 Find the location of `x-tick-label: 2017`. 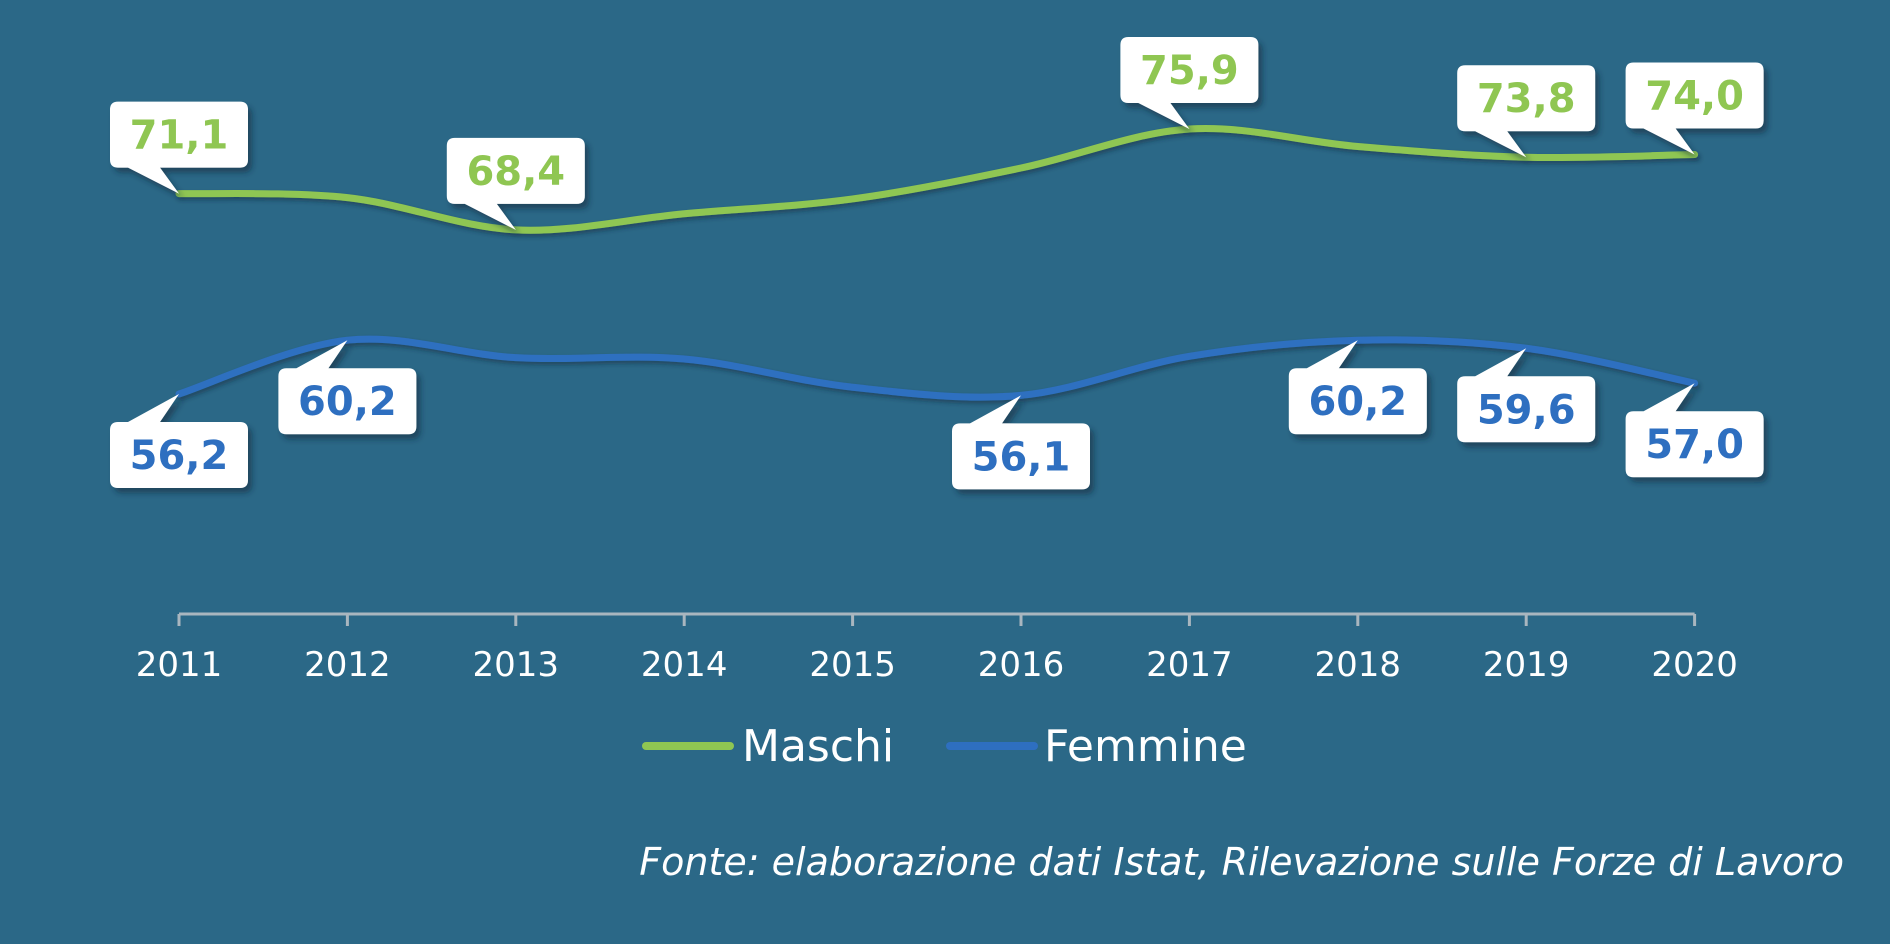

x-tick-label: 2017 is located at coordinates (1189, 665).